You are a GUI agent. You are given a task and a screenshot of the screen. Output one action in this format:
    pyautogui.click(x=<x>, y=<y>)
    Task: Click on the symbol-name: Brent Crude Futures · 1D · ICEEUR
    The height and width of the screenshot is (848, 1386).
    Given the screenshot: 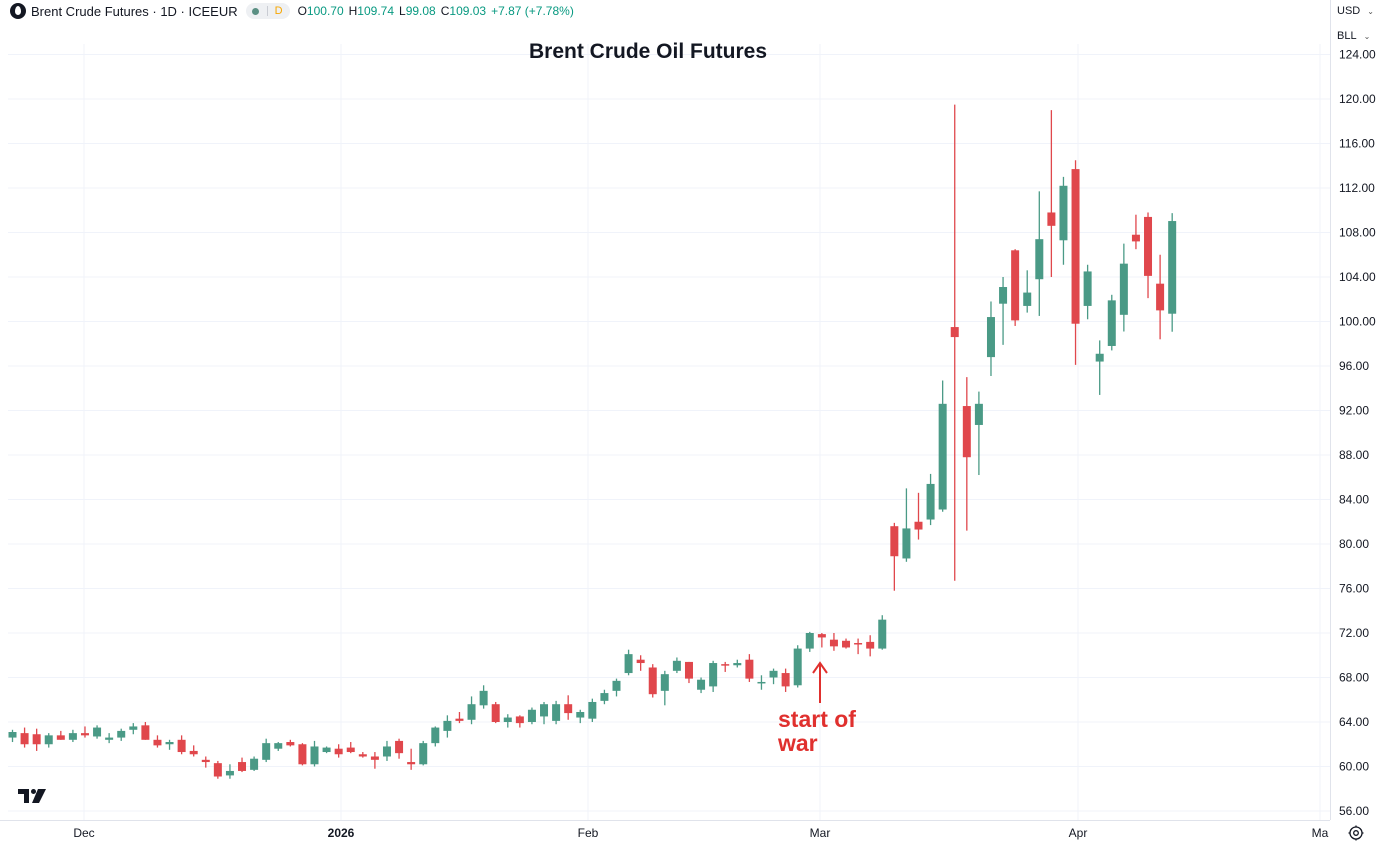 What is the action you would take?
    pyautogui.click(x=134, y=11)
    